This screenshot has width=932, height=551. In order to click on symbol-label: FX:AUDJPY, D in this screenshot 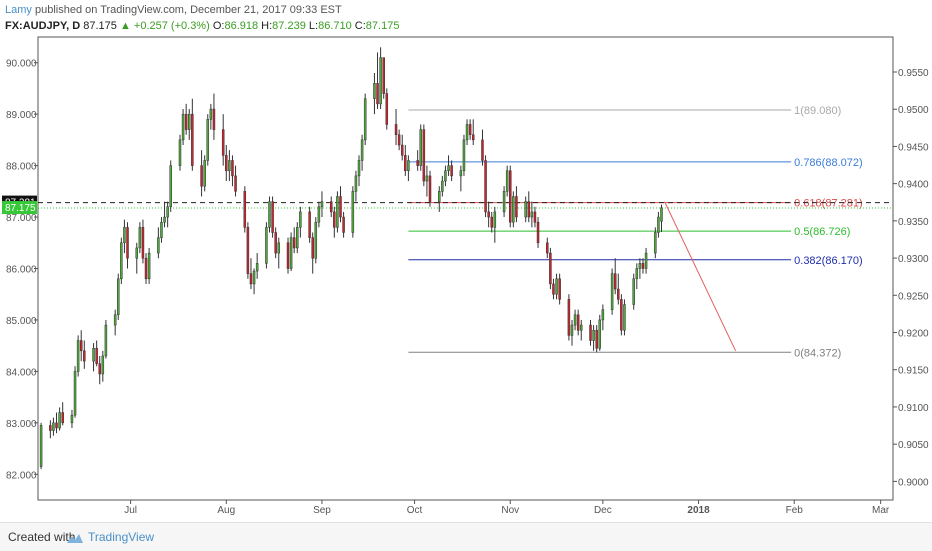, I will do `click(43, 26)`.